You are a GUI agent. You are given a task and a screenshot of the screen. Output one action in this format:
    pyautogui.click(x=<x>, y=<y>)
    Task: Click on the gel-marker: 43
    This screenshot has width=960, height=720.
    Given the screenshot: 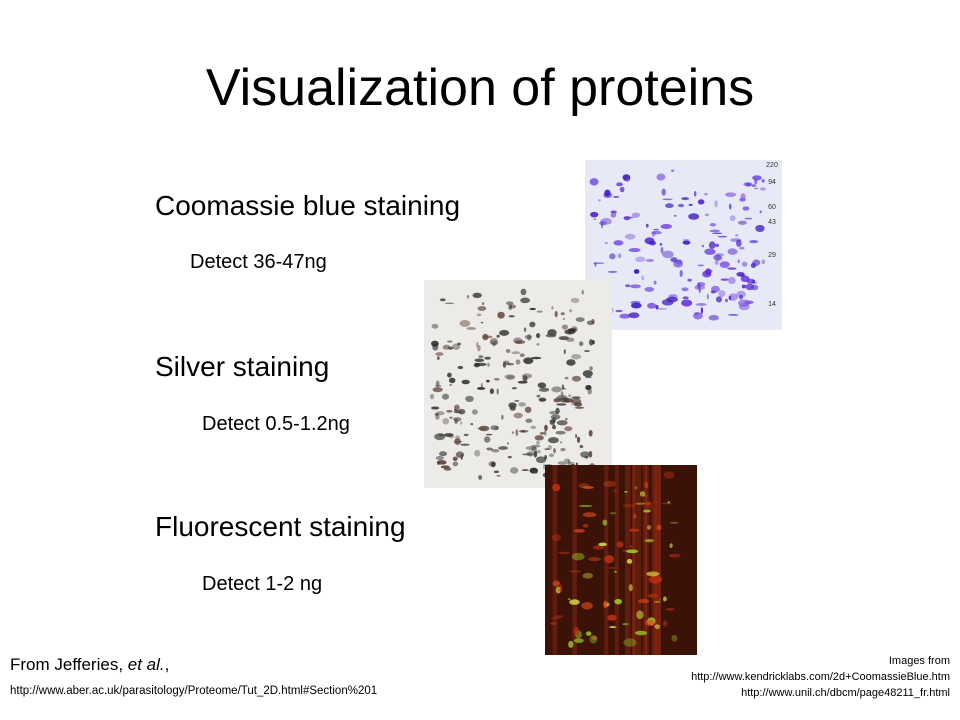 What is the action you would take?
    pyautogui.click(x=772, y=222)
    